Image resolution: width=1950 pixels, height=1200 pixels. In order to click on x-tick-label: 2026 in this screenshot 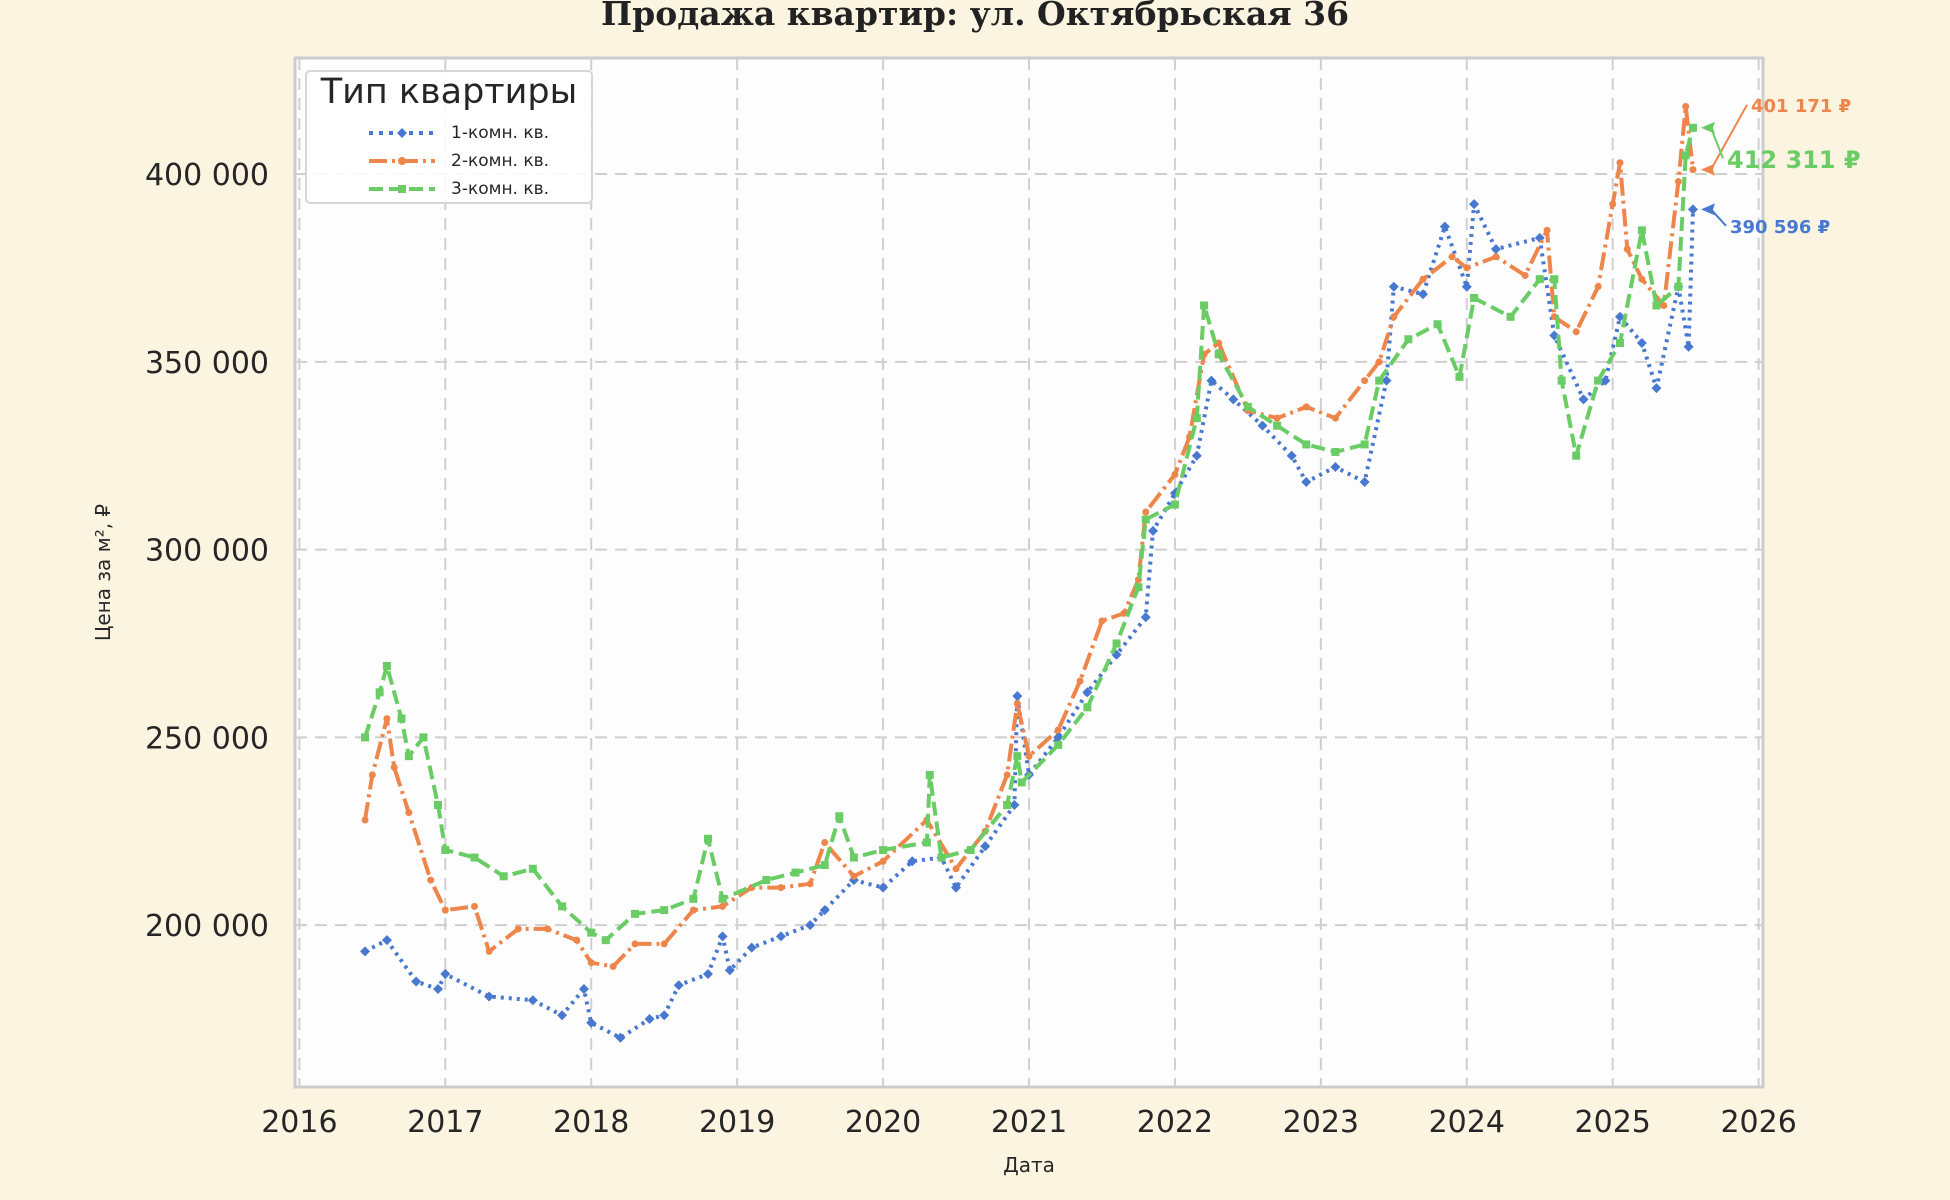, I will do `click(1758, 1122)`.